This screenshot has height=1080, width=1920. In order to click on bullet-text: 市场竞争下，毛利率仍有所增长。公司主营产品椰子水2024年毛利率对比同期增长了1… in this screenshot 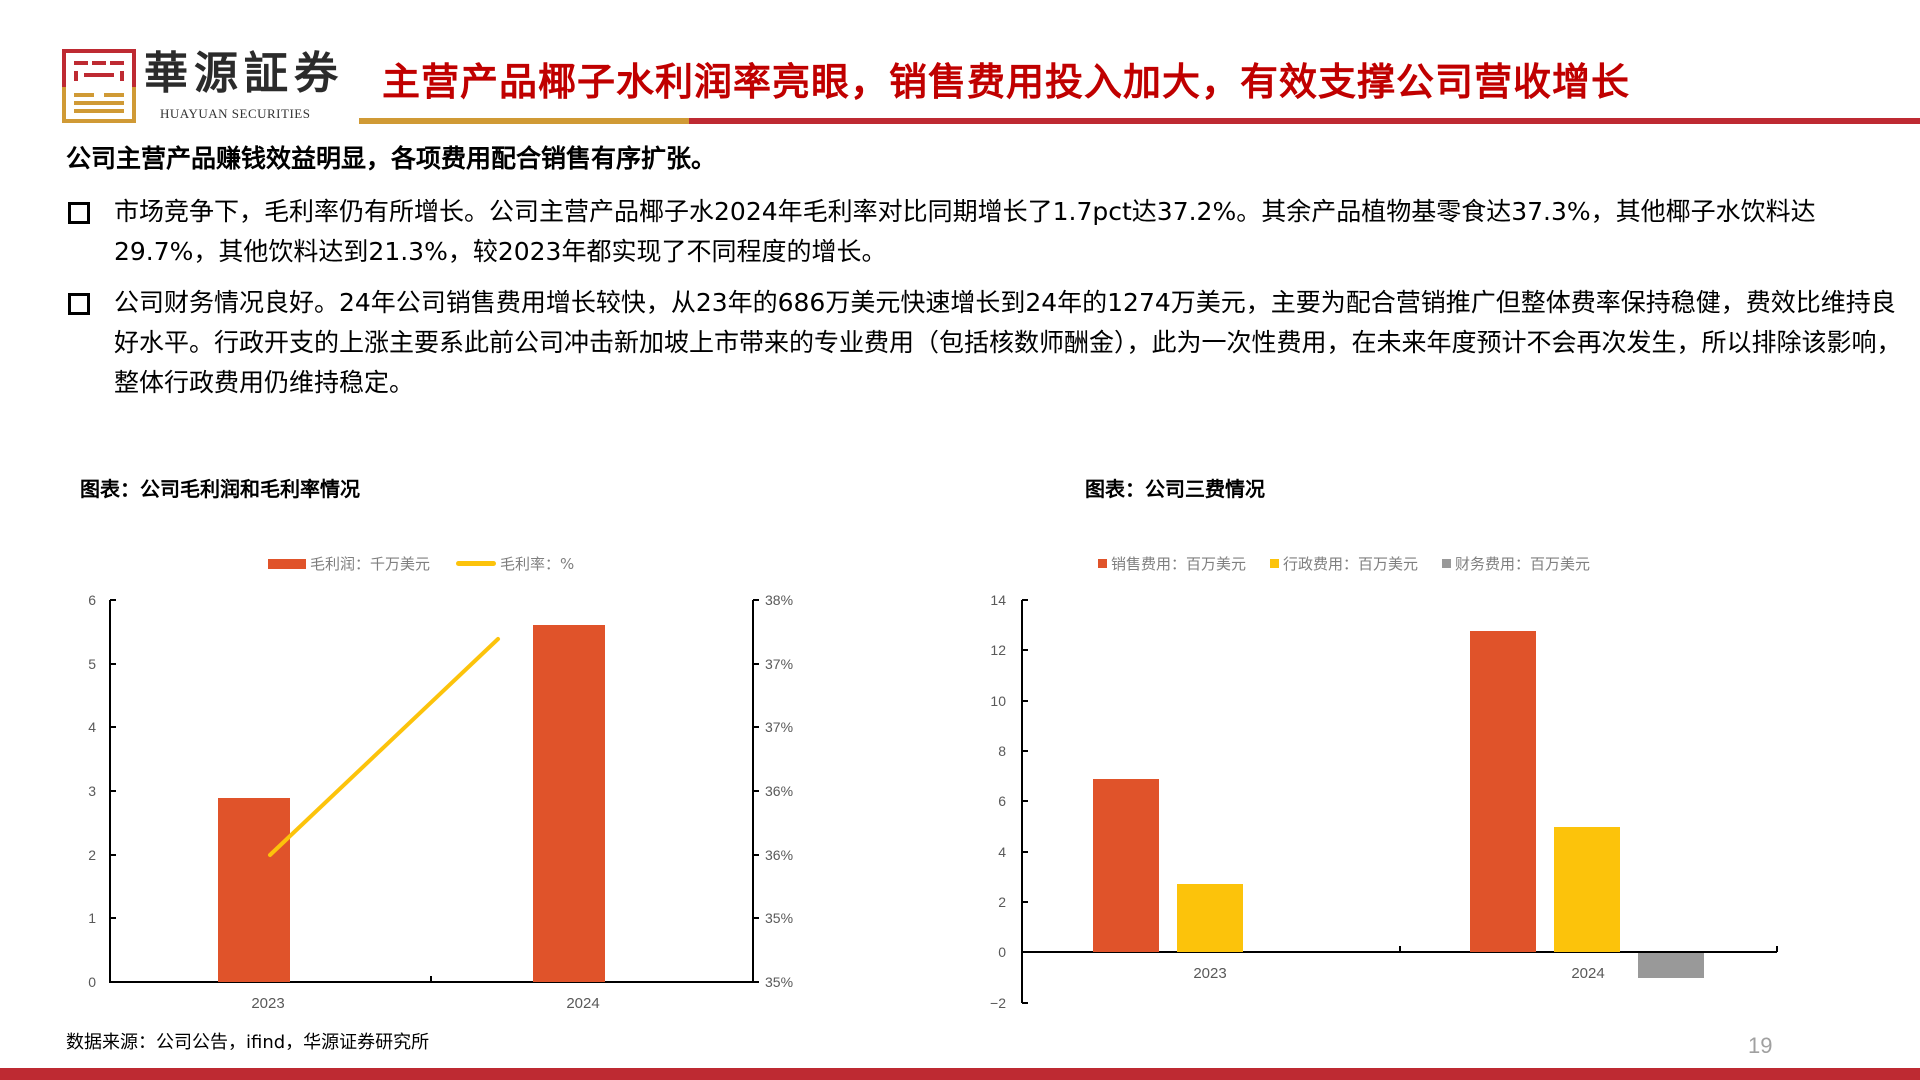, I will do `click(965, 231)`.